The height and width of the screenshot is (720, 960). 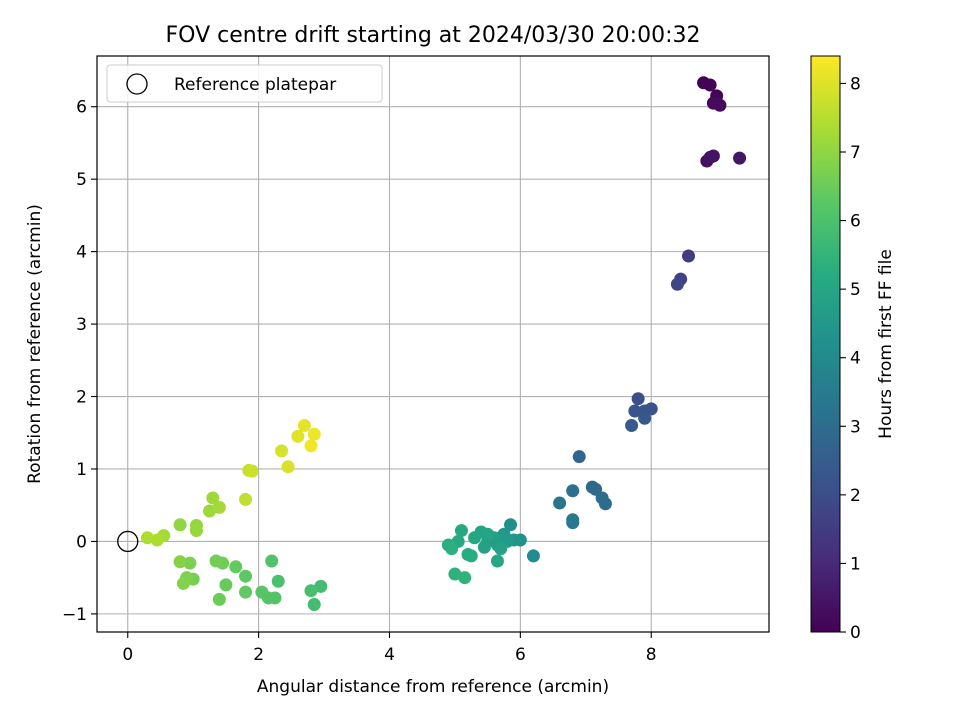 What do you see at coordinates (825, 344) in the screenshot?
I see `colorbar-gradient` at bounding box center [825, 344].